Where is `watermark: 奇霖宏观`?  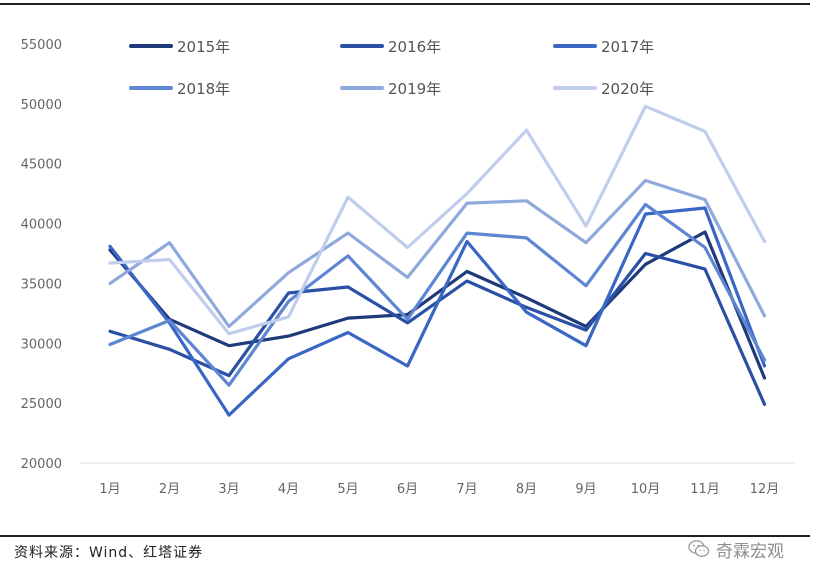 watermark: 奇霖宏观 is located at coordinates (736, 550).